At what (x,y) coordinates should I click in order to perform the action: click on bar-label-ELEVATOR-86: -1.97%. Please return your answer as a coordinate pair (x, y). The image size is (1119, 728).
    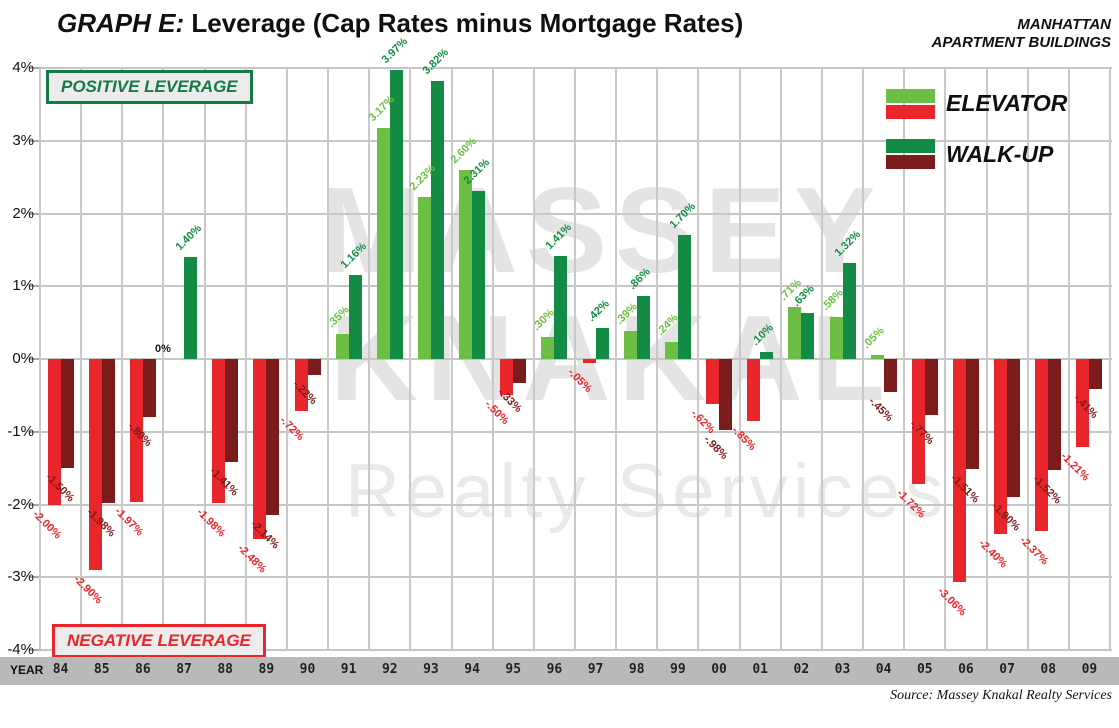
    Looking at the image, I should click on (129, 522).